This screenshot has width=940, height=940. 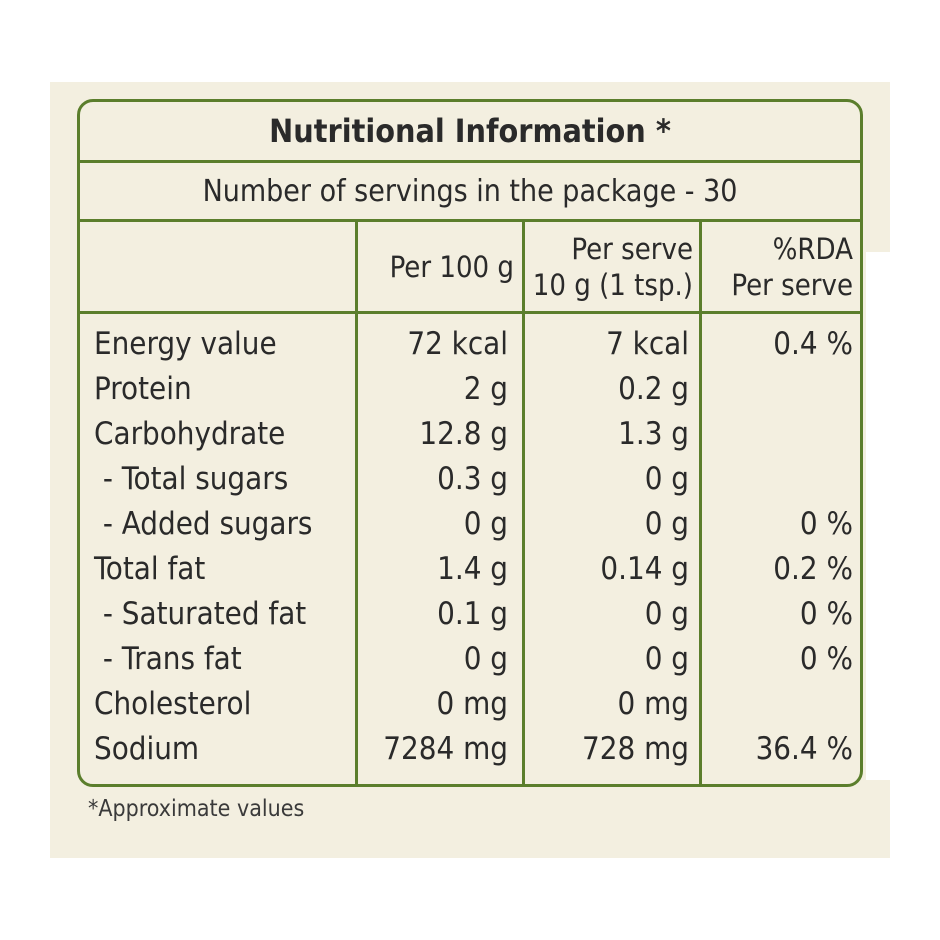 I want to click on per-serve-value: 0.14 g, so click(x=644, y=569).